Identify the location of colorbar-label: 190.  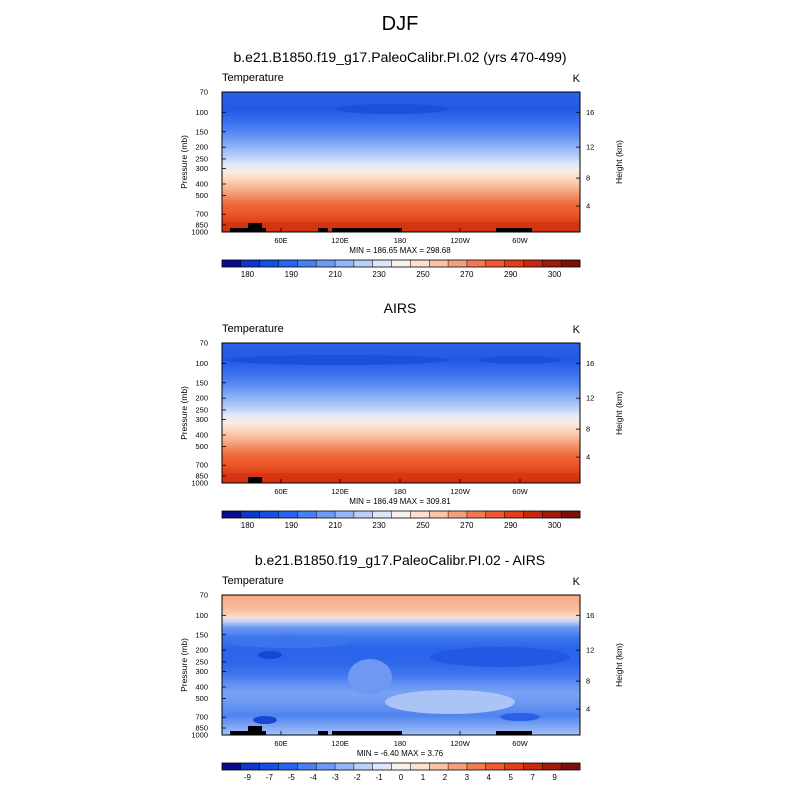
(292, 274).